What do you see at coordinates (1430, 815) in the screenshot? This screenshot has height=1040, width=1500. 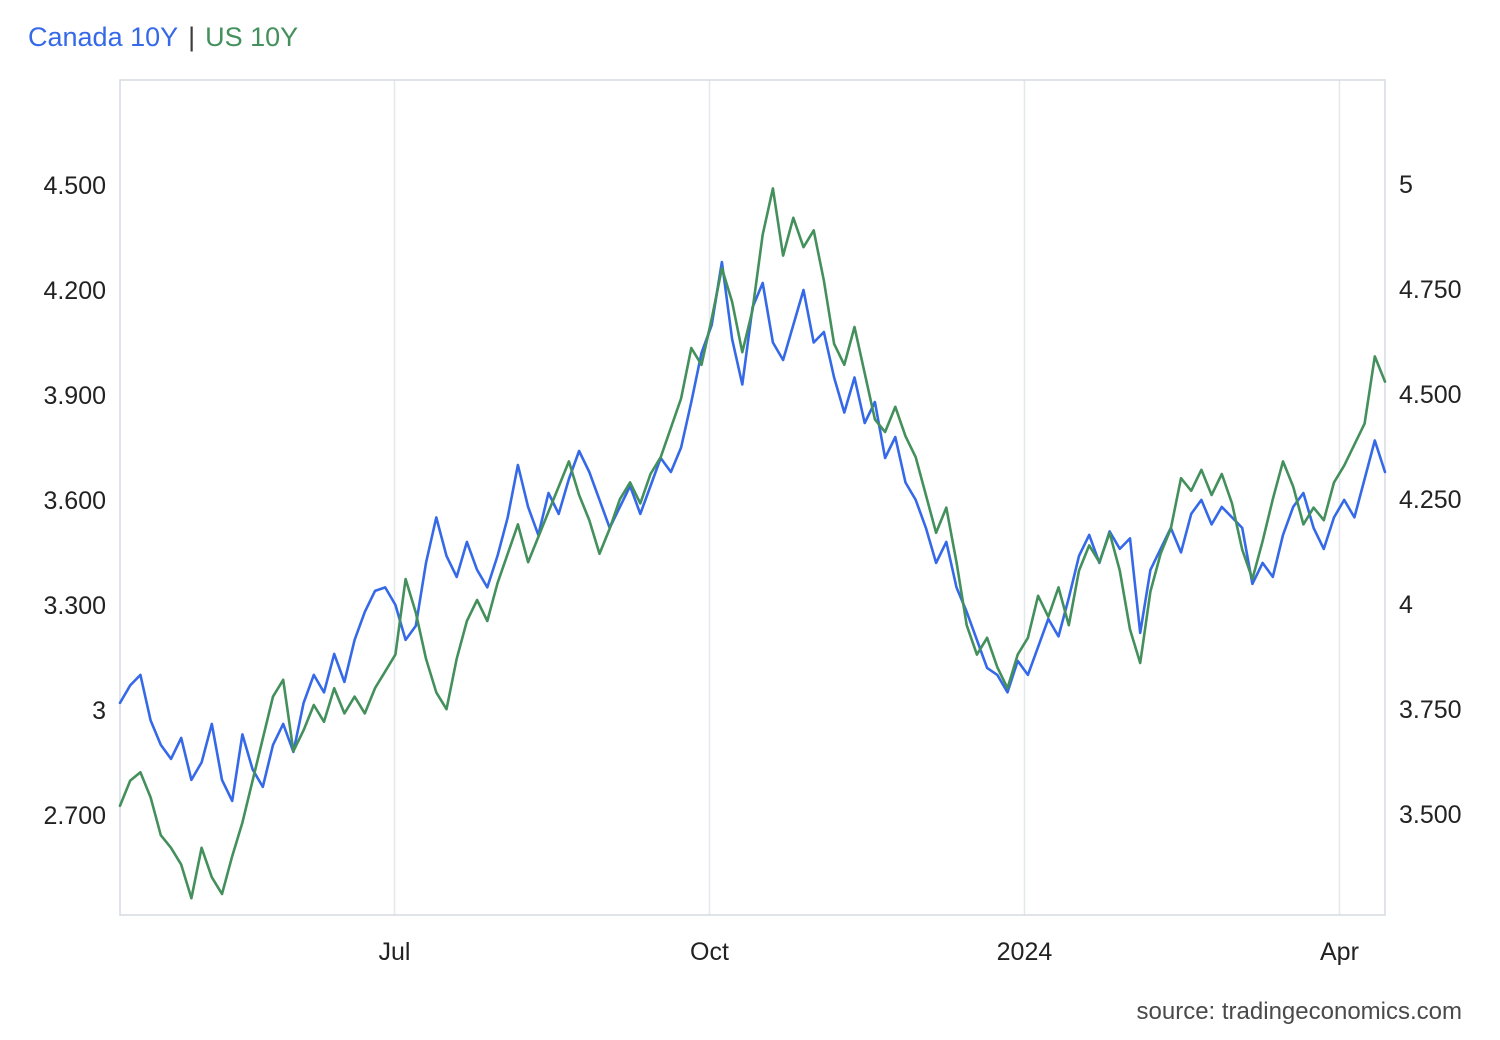 I see `right-axis-tick: 3.500` at bounding box center [1430, 815].